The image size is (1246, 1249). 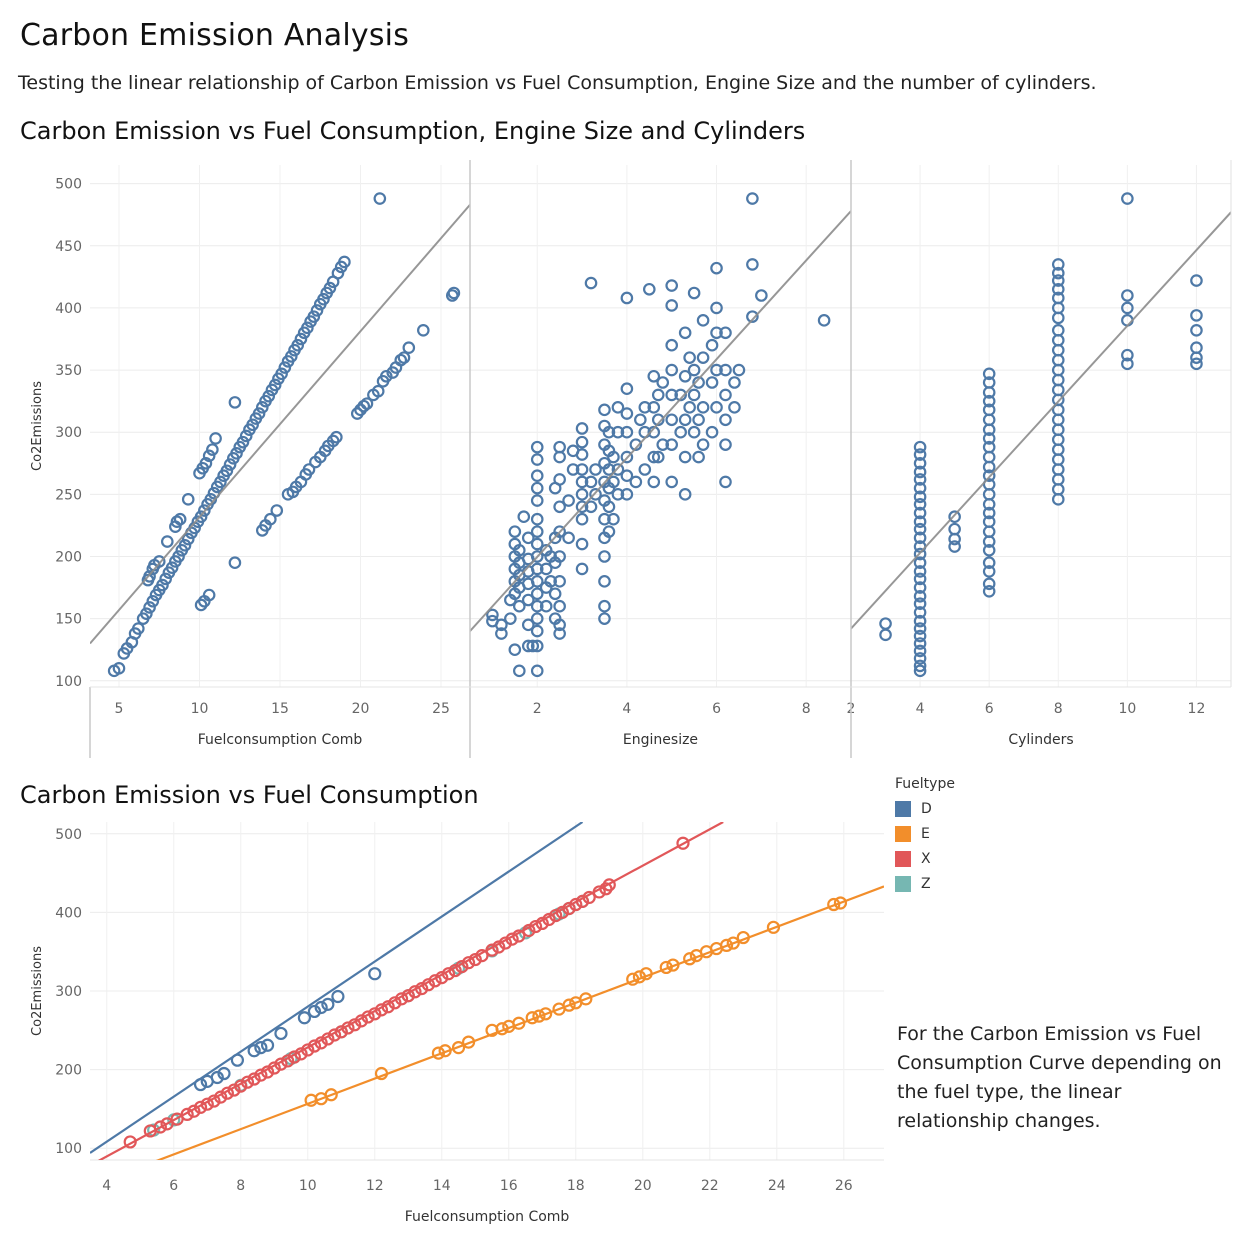 I want to click on x-tick-label: 16, so click(x=509, y=1186).